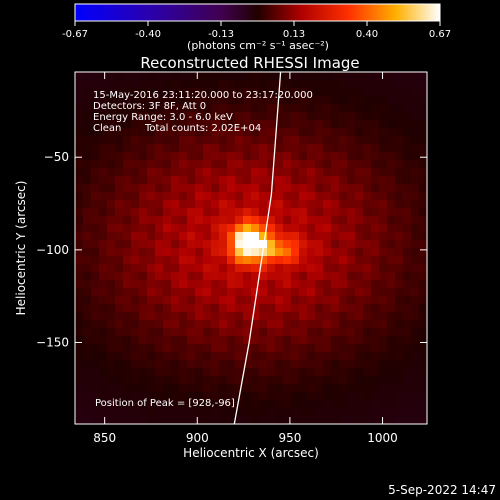 This screenshot has height=500, width=500. Describe the element at coordinates (258, 45) in the screenshot. I see `colorbar-unit-label: (photons cm⁻² s⁻¹ asec⁻²)` at that location.